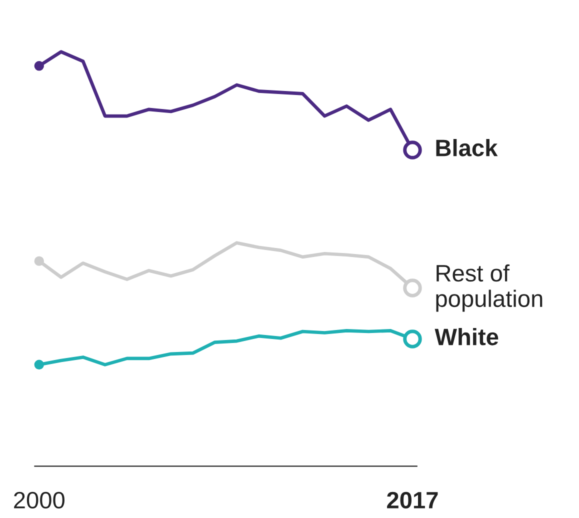  What do you see at coordinates (489, 288) in the screenshot?
I see `series-label: Rest of population` at bounding box center [489, 288].